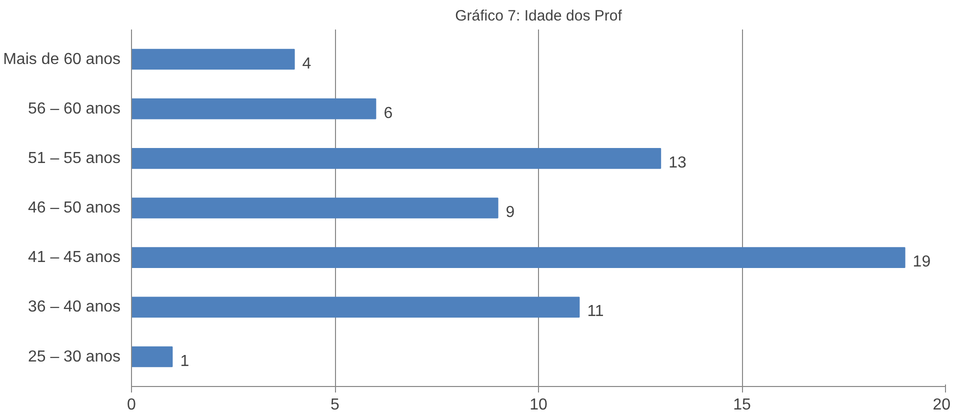  I want to click on x-tick-label: 10, so click(539, 405).